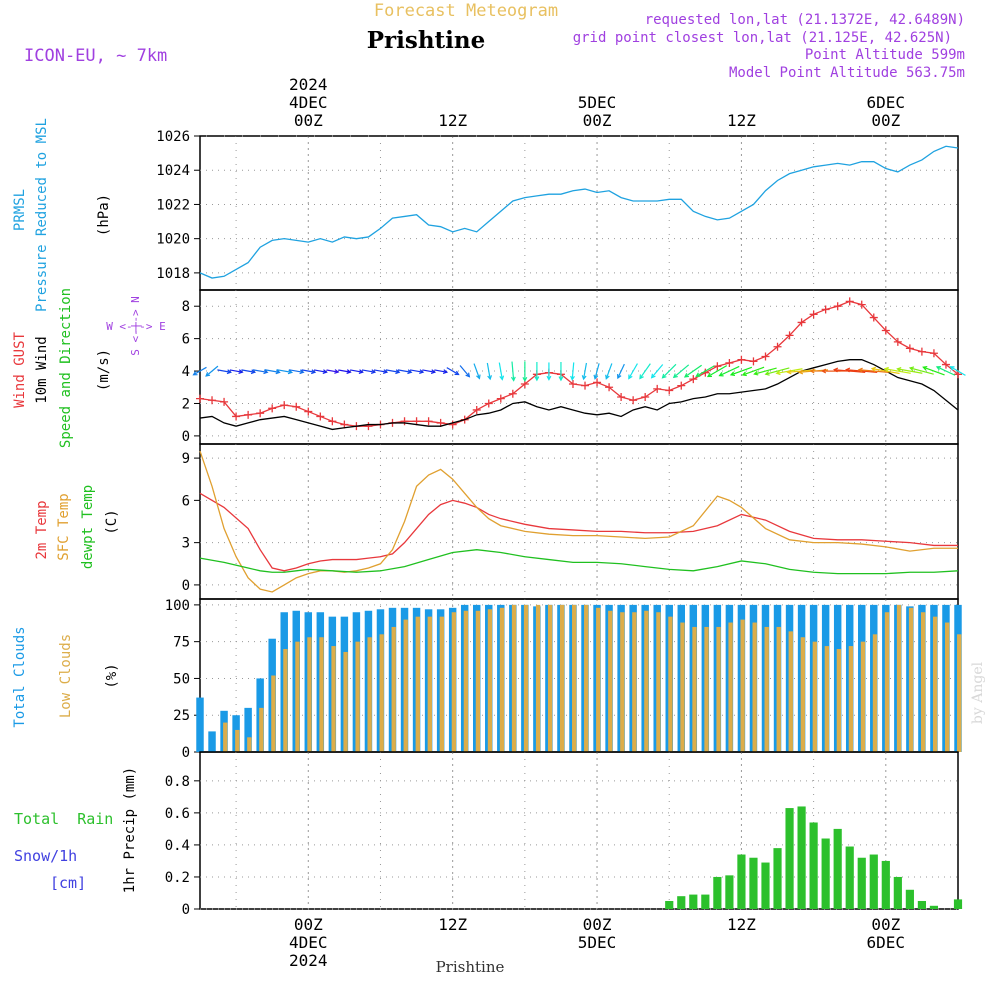 This screenshot has width=1000, height=1000. Describe the element at coordinates (173, 205) in the screenshot. I see `pressure-ytick-label: 1022` at that location.